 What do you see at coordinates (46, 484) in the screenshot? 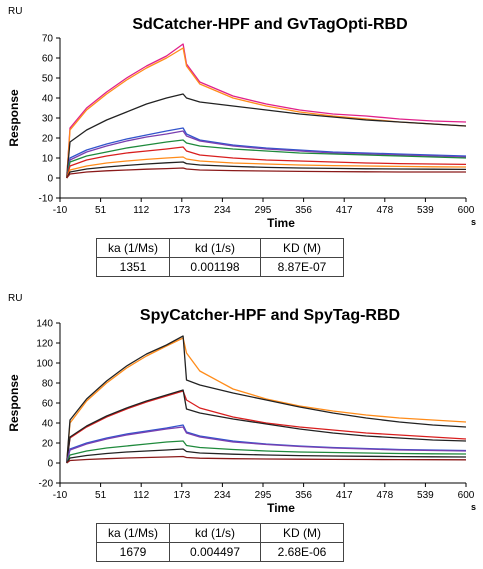
I see `y-tick-label: -20` at bounding box center [46, 484].